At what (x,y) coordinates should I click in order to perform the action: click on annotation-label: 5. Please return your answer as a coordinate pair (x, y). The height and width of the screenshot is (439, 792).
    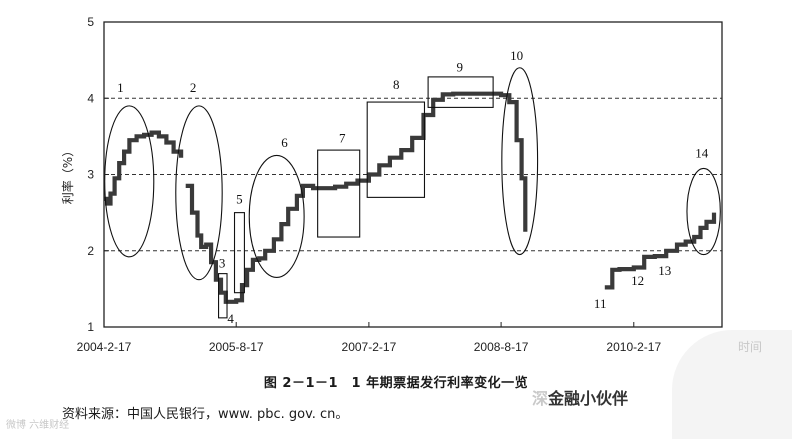
    Looking at the image, I should click on (239, 198).